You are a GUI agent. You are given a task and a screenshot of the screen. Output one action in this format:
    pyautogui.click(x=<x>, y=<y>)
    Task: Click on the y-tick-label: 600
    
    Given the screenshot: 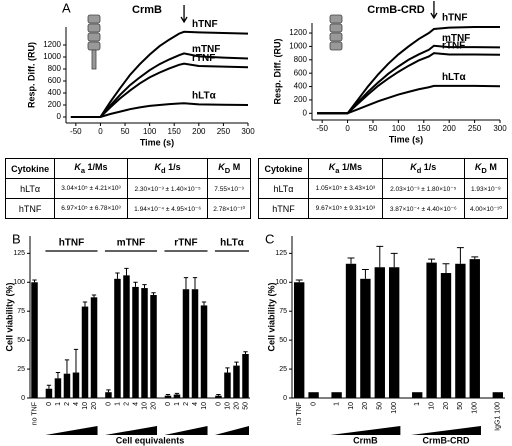 What is the action you would take?
    pyautogui.click(x=55, y=80)
    